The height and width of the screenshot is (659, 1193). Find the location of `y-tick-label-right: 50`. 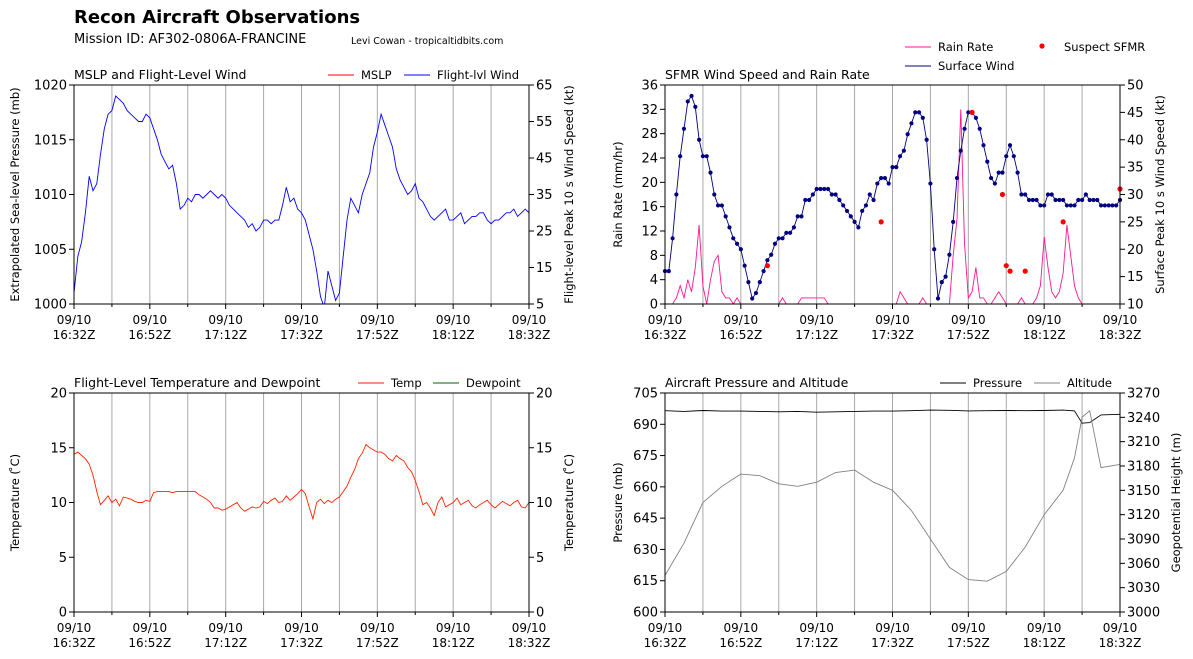

y-tick-label-right: 50 is located at coordinates (1135, 86).